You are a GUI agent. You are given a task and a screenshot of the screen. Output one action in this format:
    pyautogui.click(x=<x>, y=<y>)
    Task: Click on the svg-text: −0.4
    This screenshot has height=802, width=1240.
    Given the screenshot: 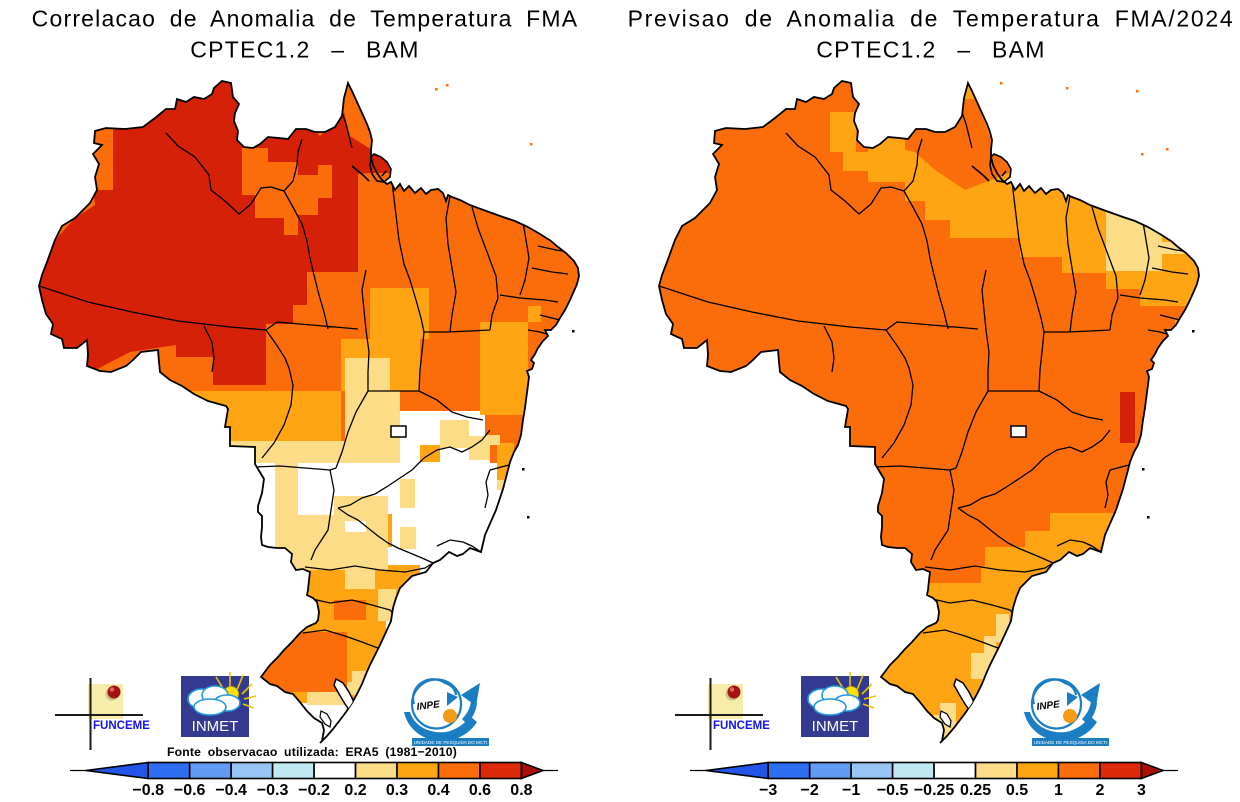 What is the action you would take?
    pyautogui.click(x=231, y=790)
    